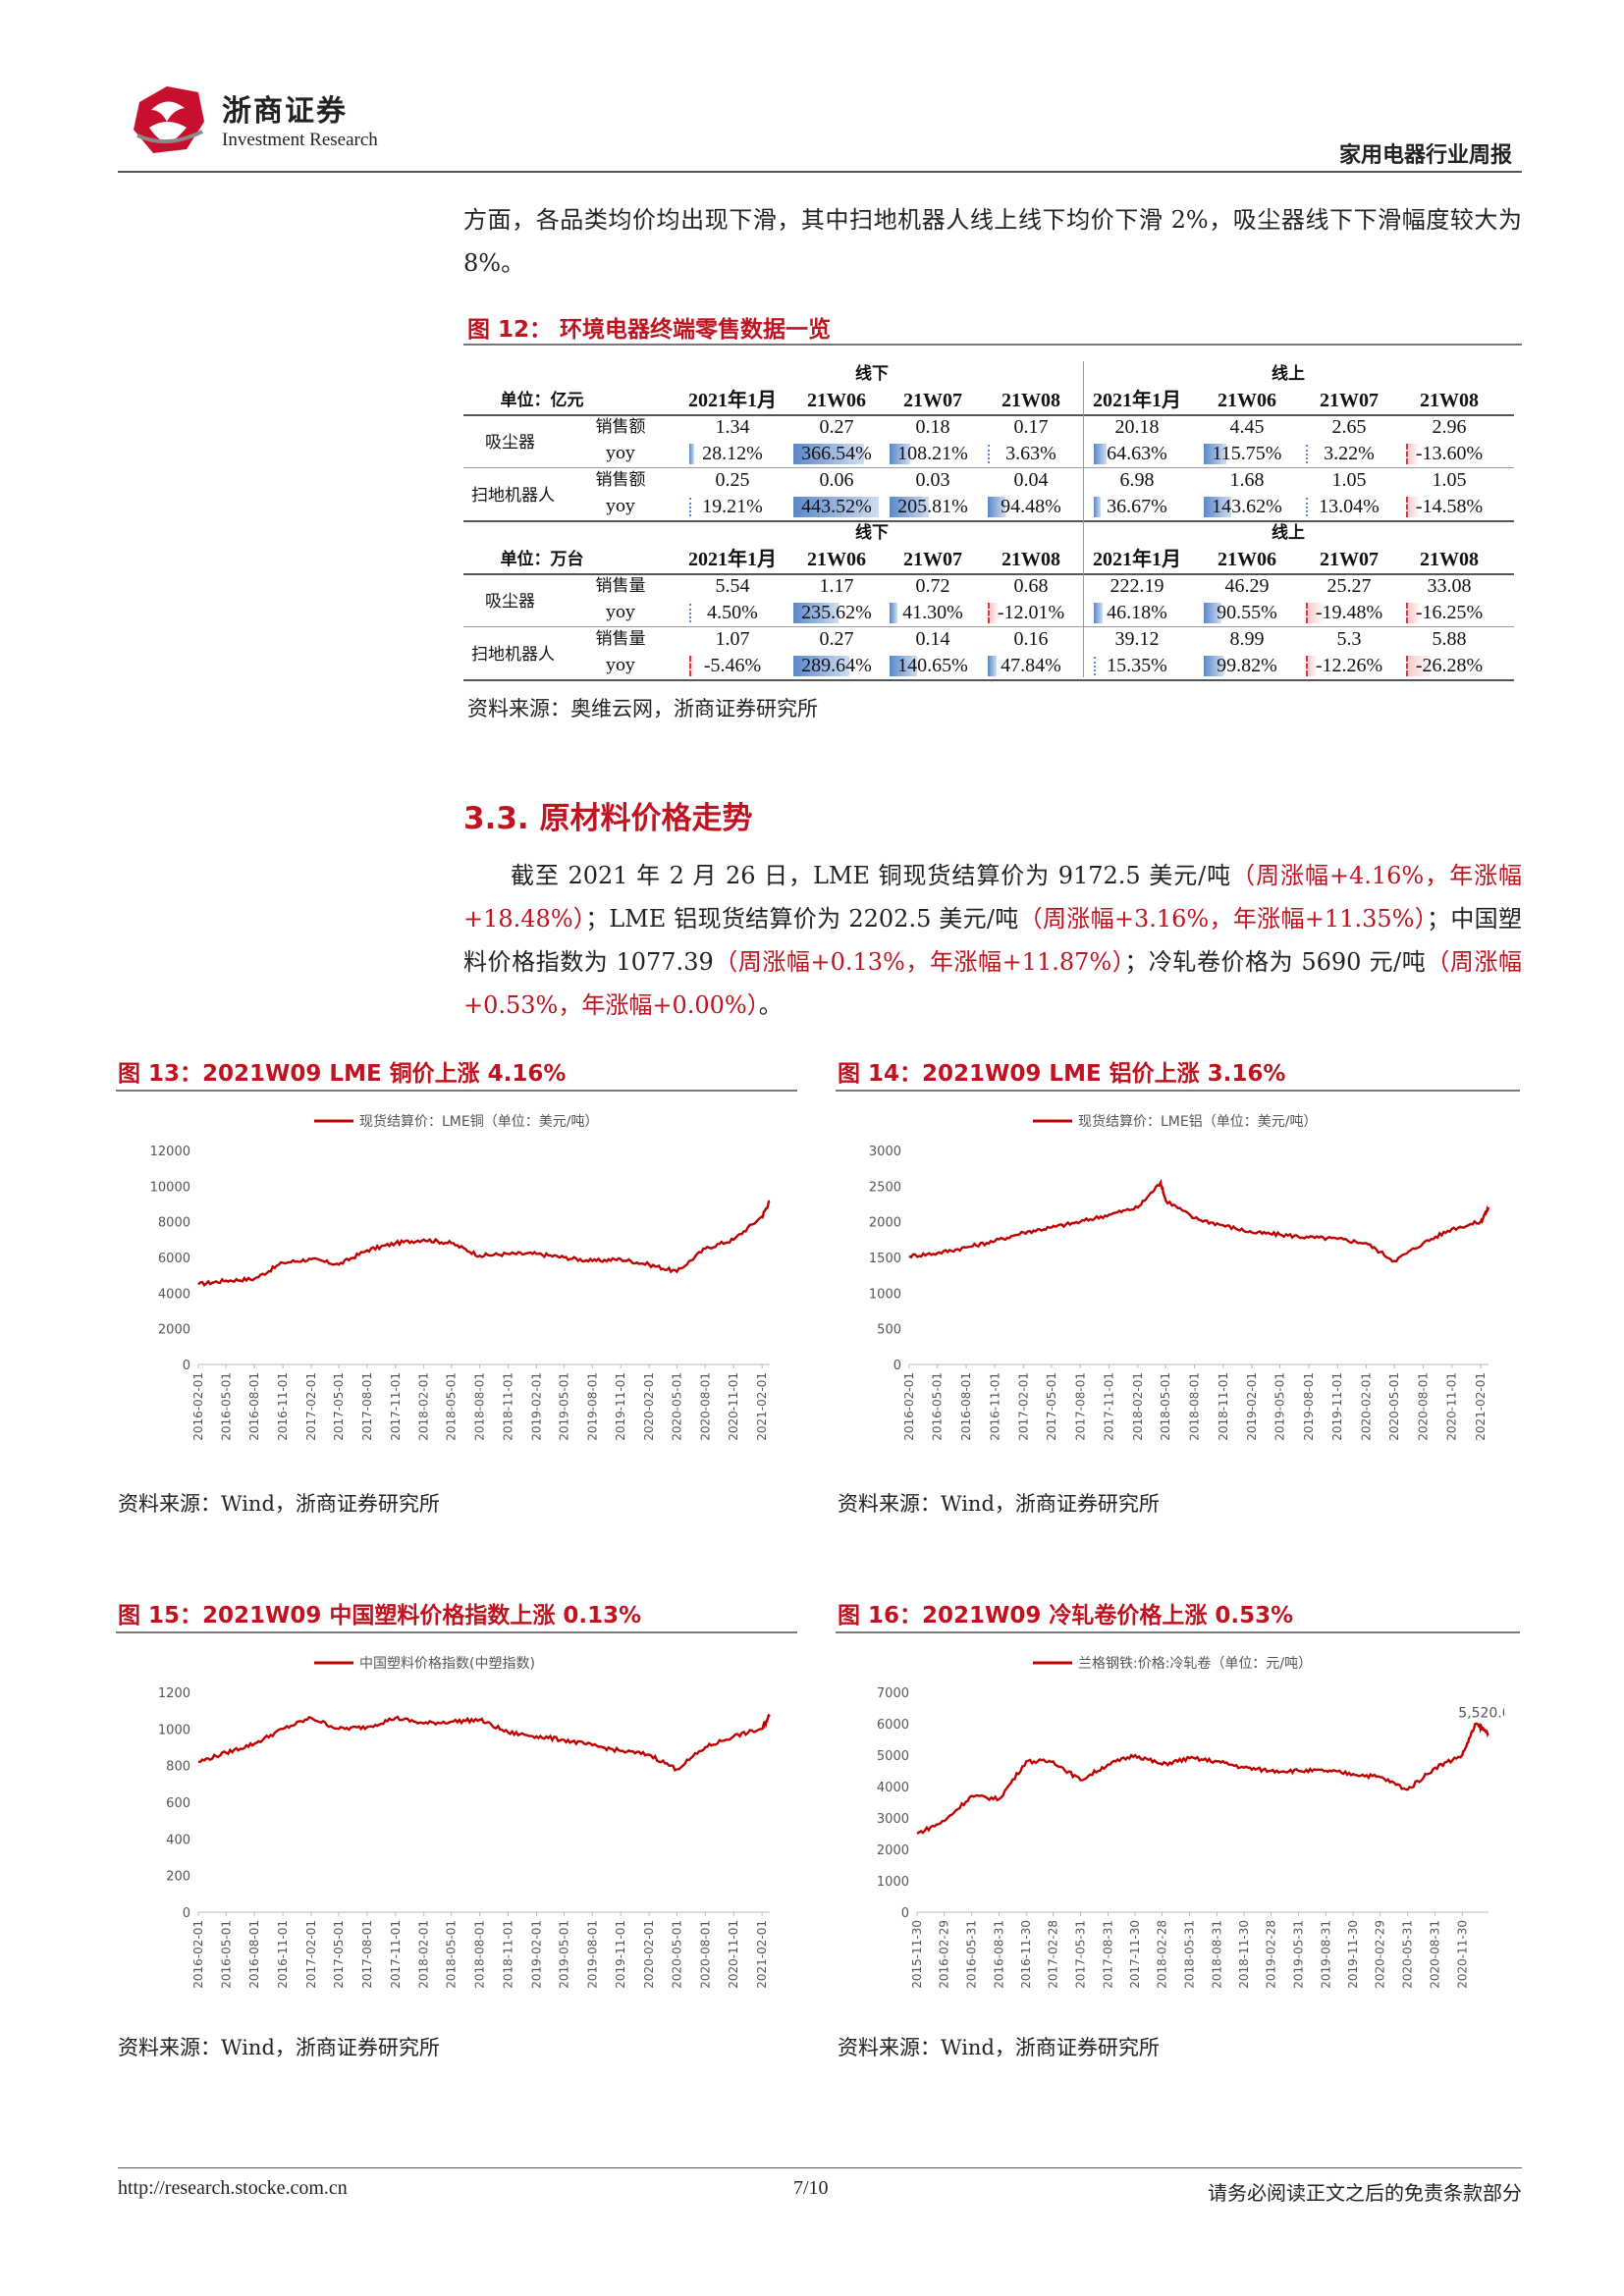 The width and height of the screenshot is (1624, 2296). I want to click on materials-text-3: ；中国塑料价格指数为 1077.39, so click(992, 940).